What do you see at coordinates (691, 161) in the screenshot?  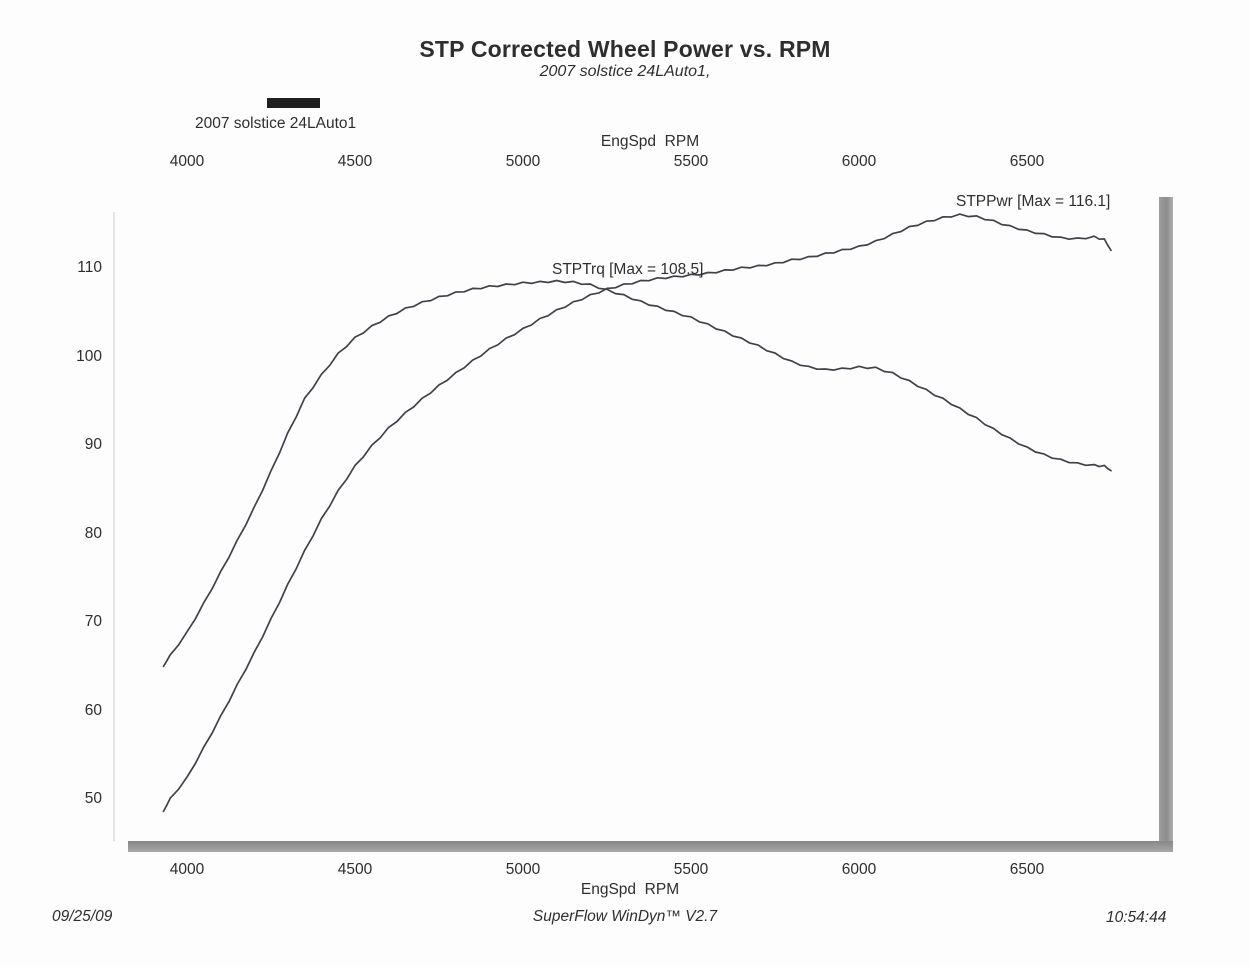 I see `top-axis-tick-5500: 5500` at bounding box center [691, 161].